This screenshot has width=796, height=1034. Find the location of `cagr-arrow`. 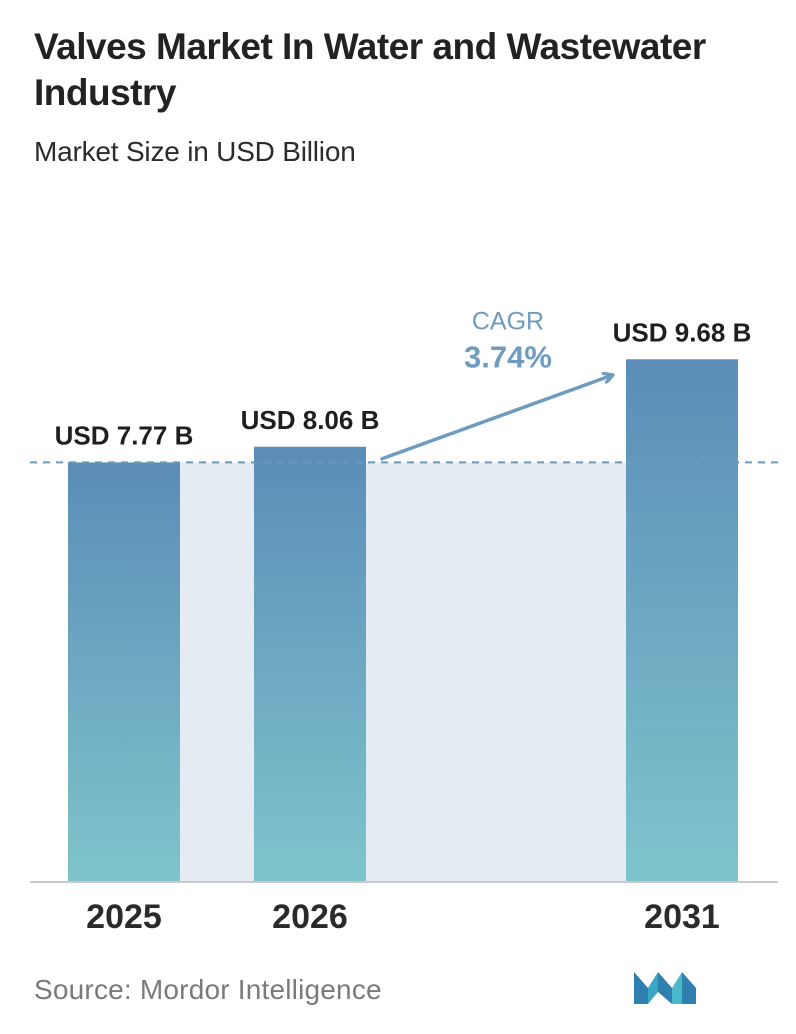

cagr-arrow is located at coordinates (496, 418).